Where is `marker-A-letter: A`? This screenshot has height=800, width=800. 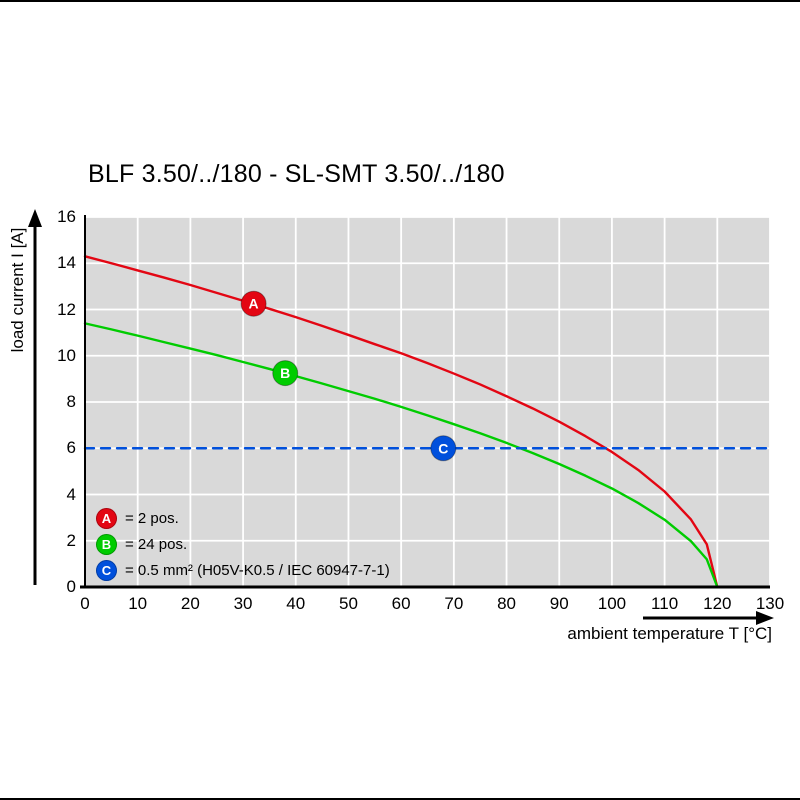 marker-A-letter: A is located at coordinates (254, 304).